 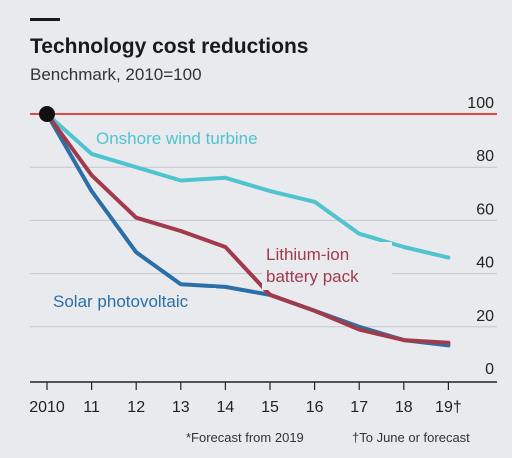 I want to click on x-tick-label: 18, so click(x=404, y=407).